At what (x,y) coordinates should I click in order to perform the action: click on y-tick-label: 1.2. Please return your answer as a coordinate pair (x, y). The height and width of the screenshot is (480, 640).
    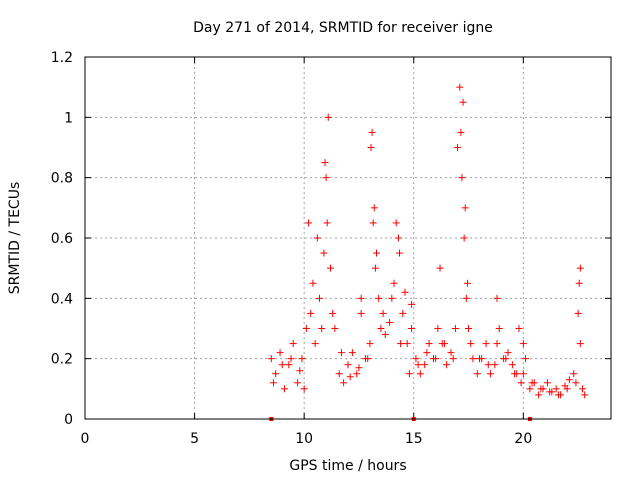
    Looking at the image, I should click on (62, 58).